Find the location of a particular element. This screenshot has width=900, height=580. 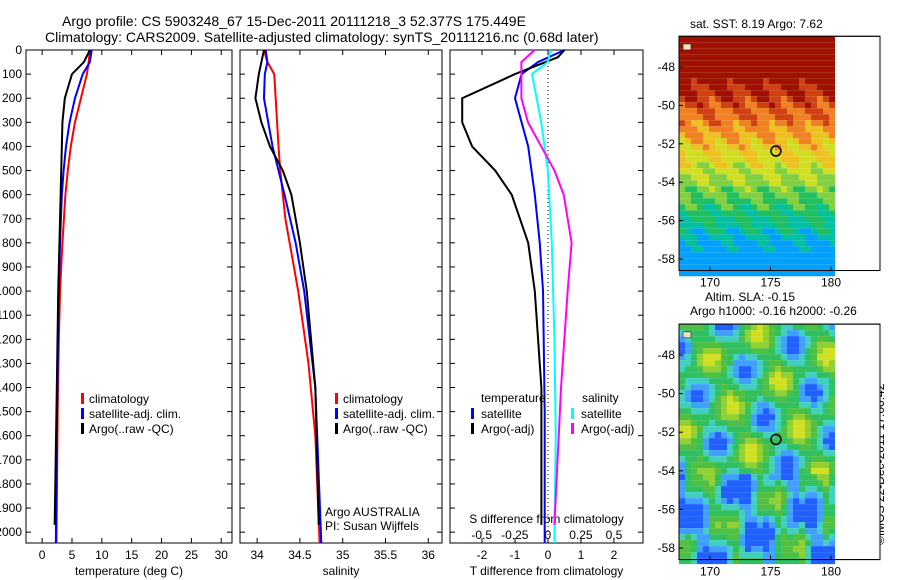

x-tick-label: 35.5 is located at coordinates (386, 555).